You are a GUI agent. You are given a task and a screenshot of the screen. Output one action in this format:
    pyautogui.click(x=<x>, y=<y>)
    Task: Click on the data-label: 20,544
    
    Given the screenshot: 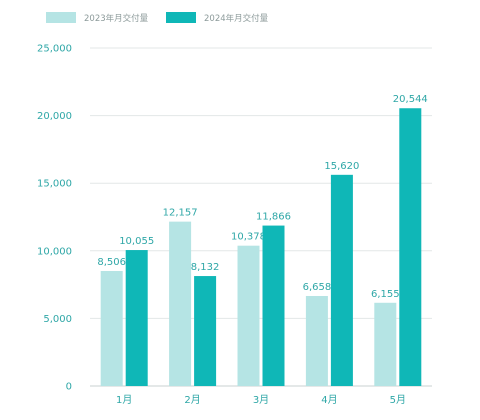 What is the action you would take?
    pyautogui.click(x=410, y=99)
    